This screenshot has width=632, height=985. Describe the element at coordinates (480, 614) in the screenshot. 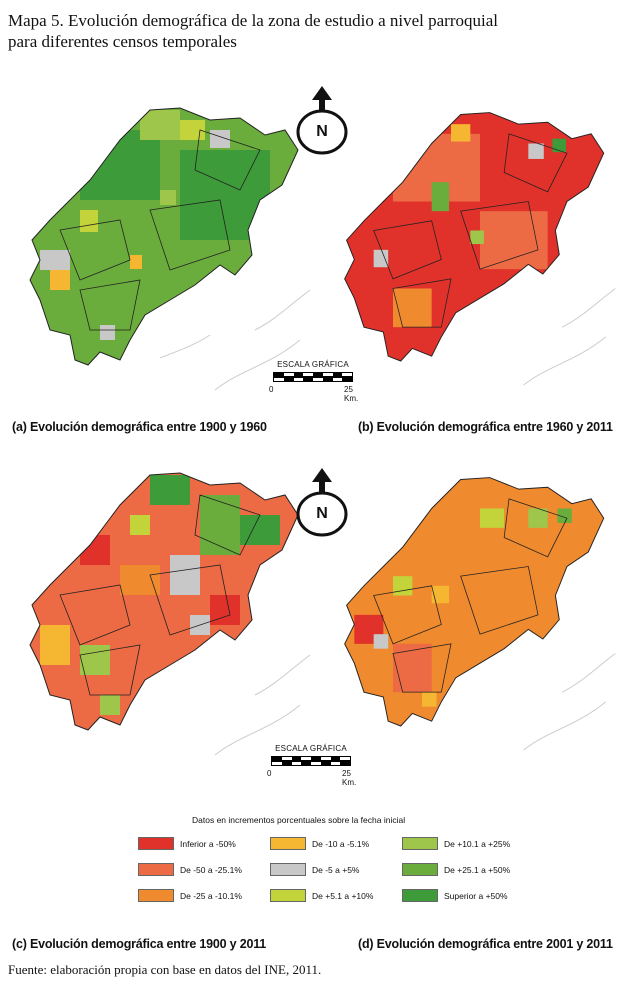

I see `map-panel-d` at that location.